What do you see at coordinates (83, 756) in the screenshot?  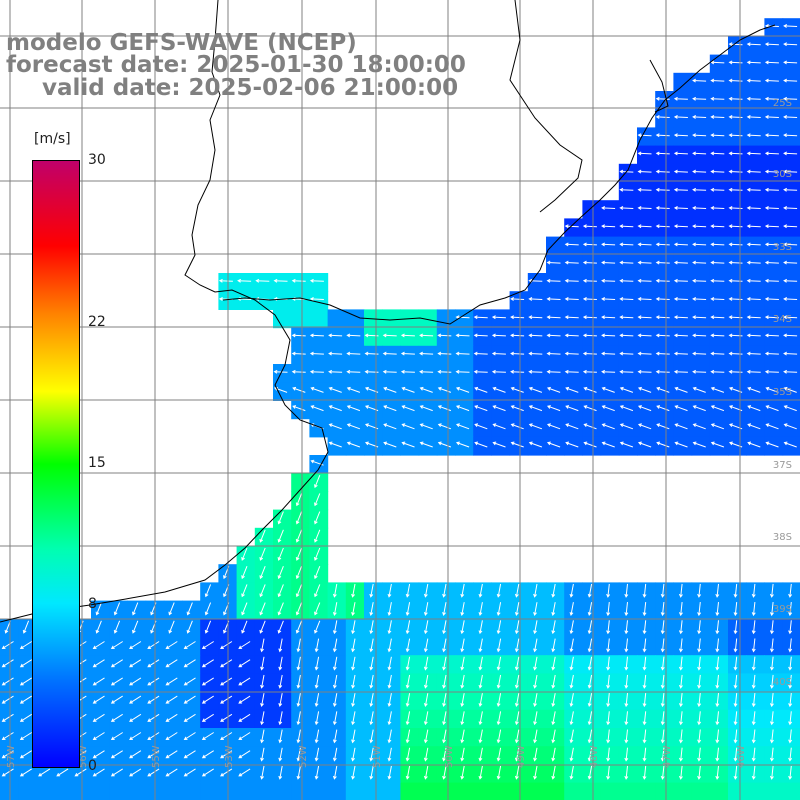 I see `longitude-label: 56W` at bounding box center [83, 756].